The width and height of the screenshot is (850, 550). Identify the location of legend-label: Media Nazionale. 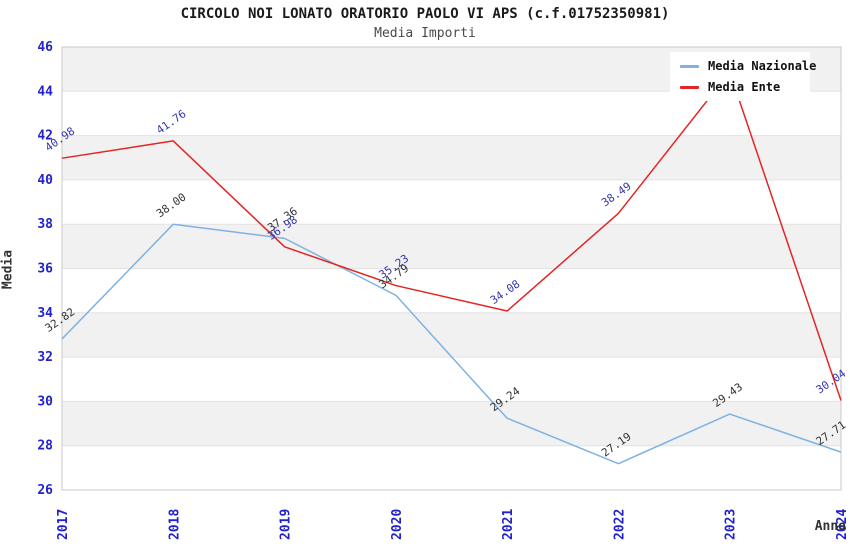
(762, 66).